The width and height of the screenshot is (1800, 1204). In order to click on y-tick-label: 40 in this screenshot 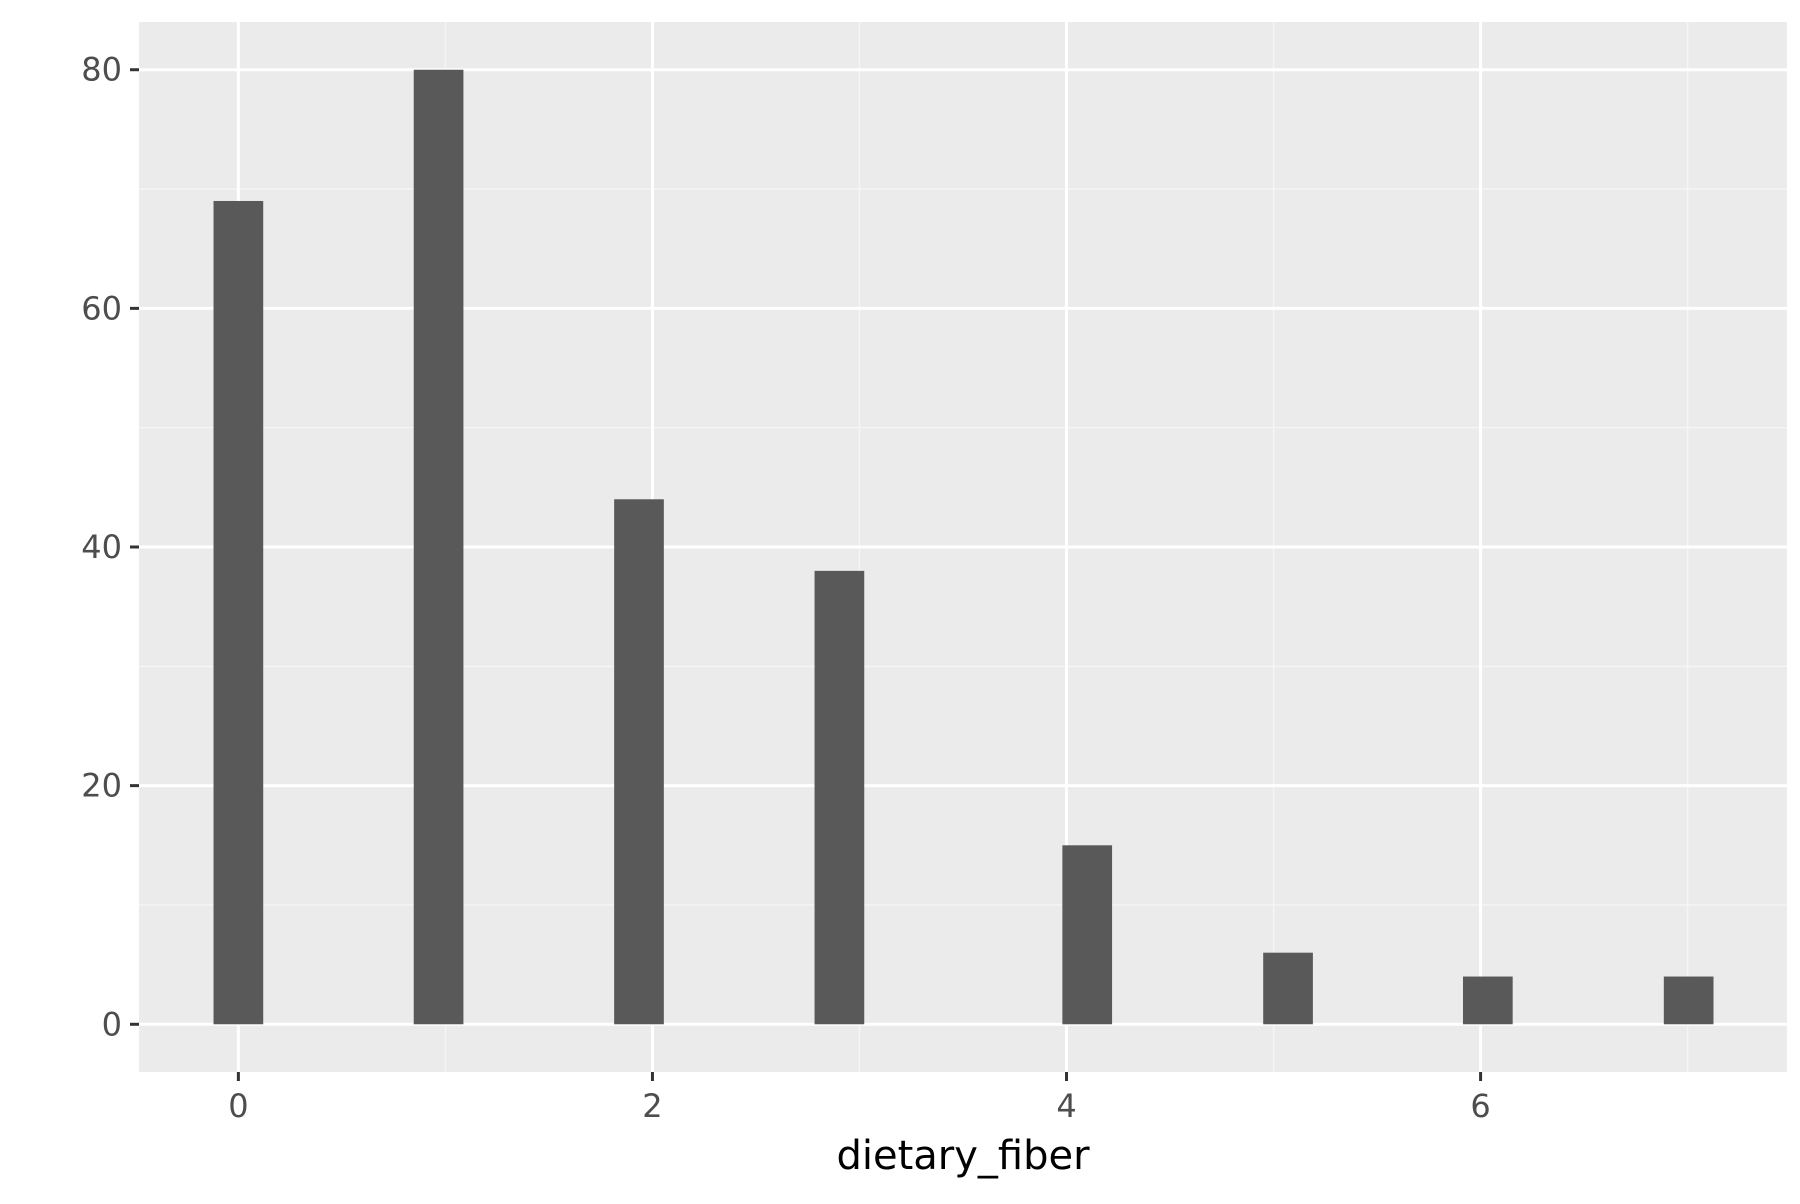, I will do `click(101, 547)`.